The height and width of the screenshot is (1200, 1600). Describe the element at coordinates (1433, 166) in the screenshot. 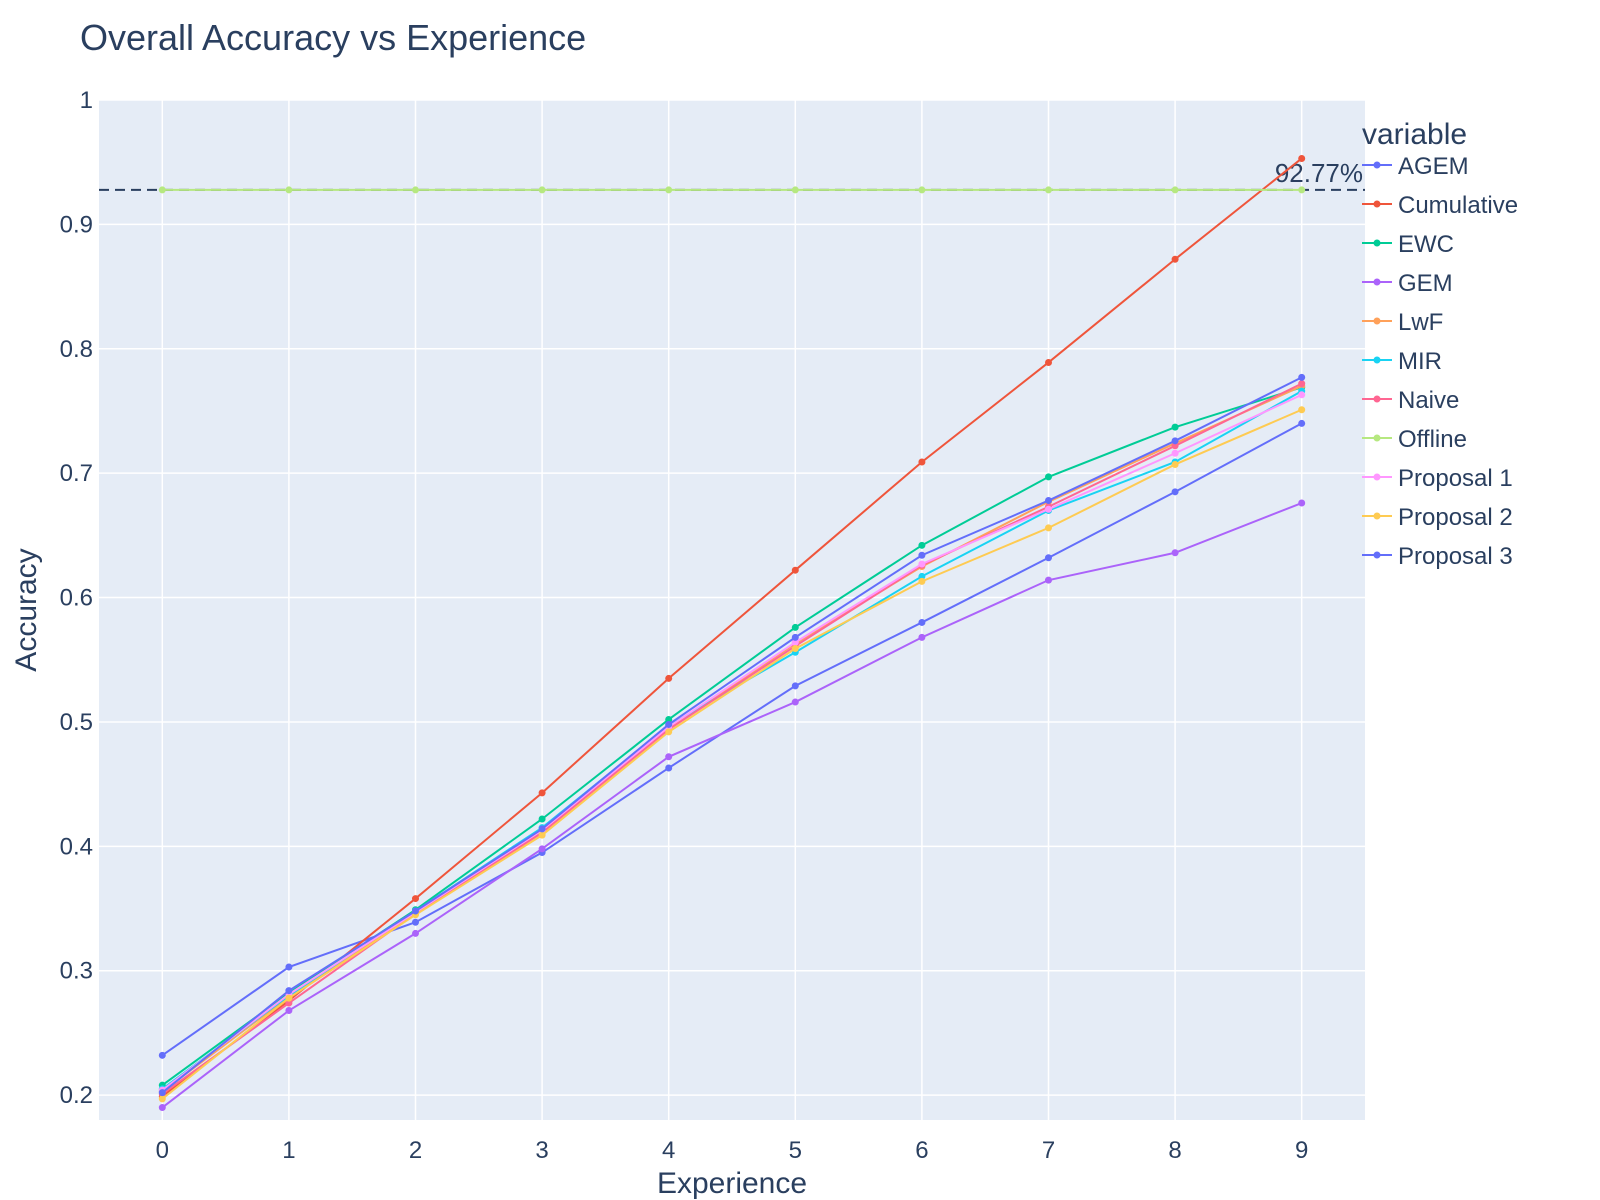

I see `legend-label: AGEM` at that location.